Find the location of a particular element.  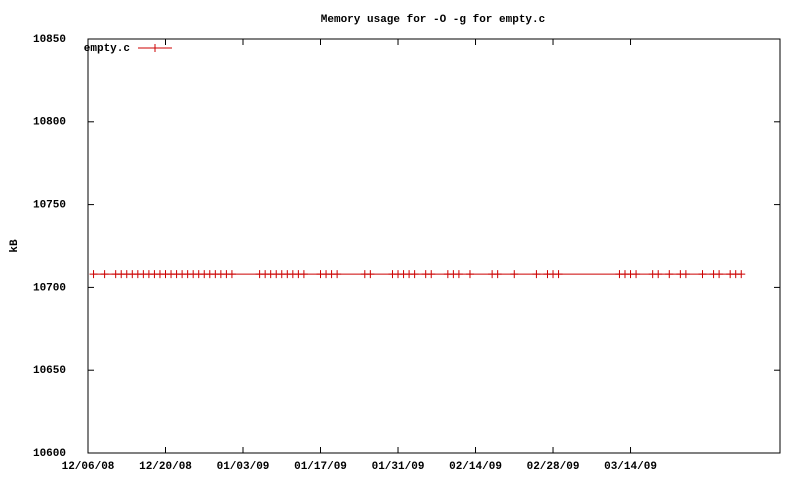

legend-label: empty.c is located at coordinates (107, 49).